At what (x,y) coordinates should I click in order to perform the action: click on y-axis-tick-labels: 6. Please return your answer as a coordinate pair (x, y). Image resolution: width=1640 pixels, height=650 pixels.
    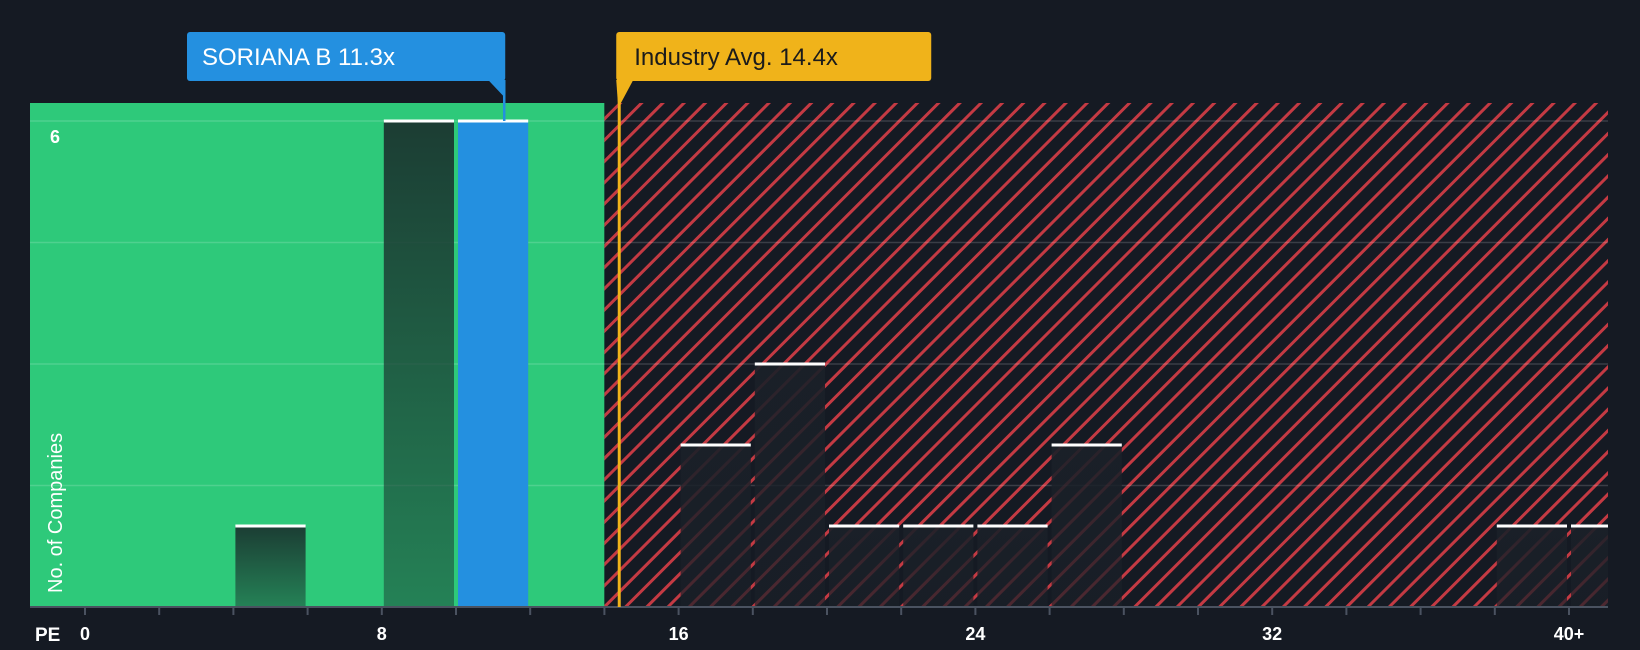
    Looking at the image, I should click on (55, 137).